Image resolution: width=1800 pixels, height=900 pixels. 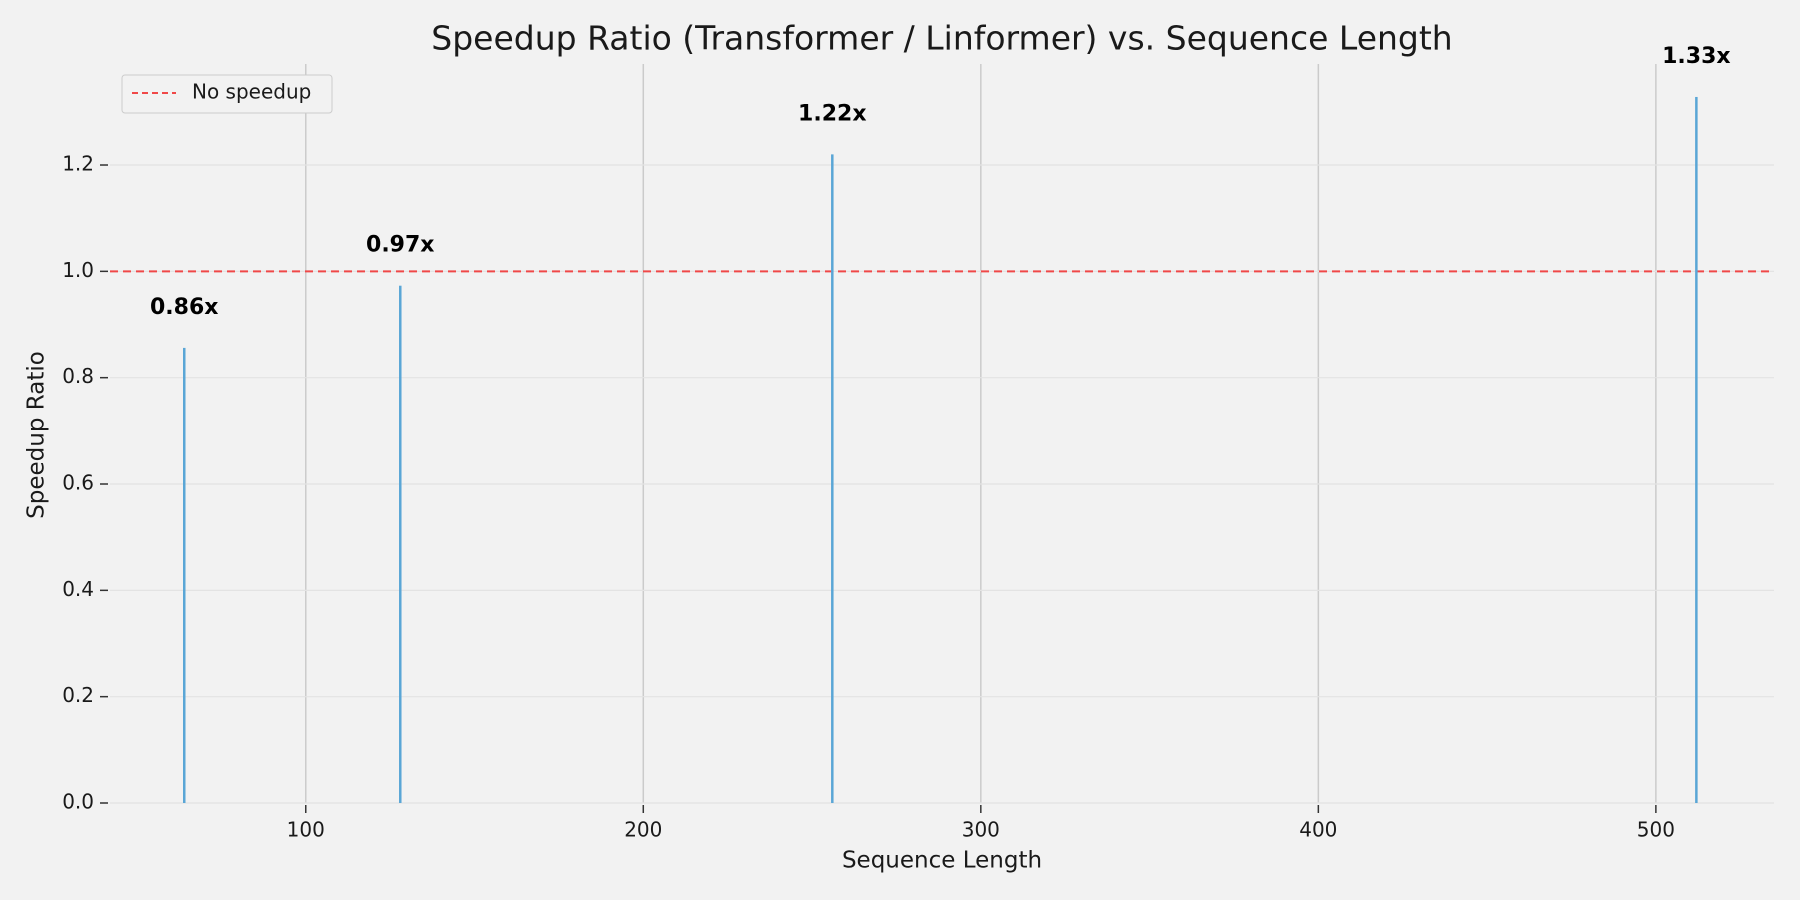 What do you see at coordinates (942, 861) in the screenshot?
I see `x-axis-label: Sequence Length` at bounding box center [942, 861].